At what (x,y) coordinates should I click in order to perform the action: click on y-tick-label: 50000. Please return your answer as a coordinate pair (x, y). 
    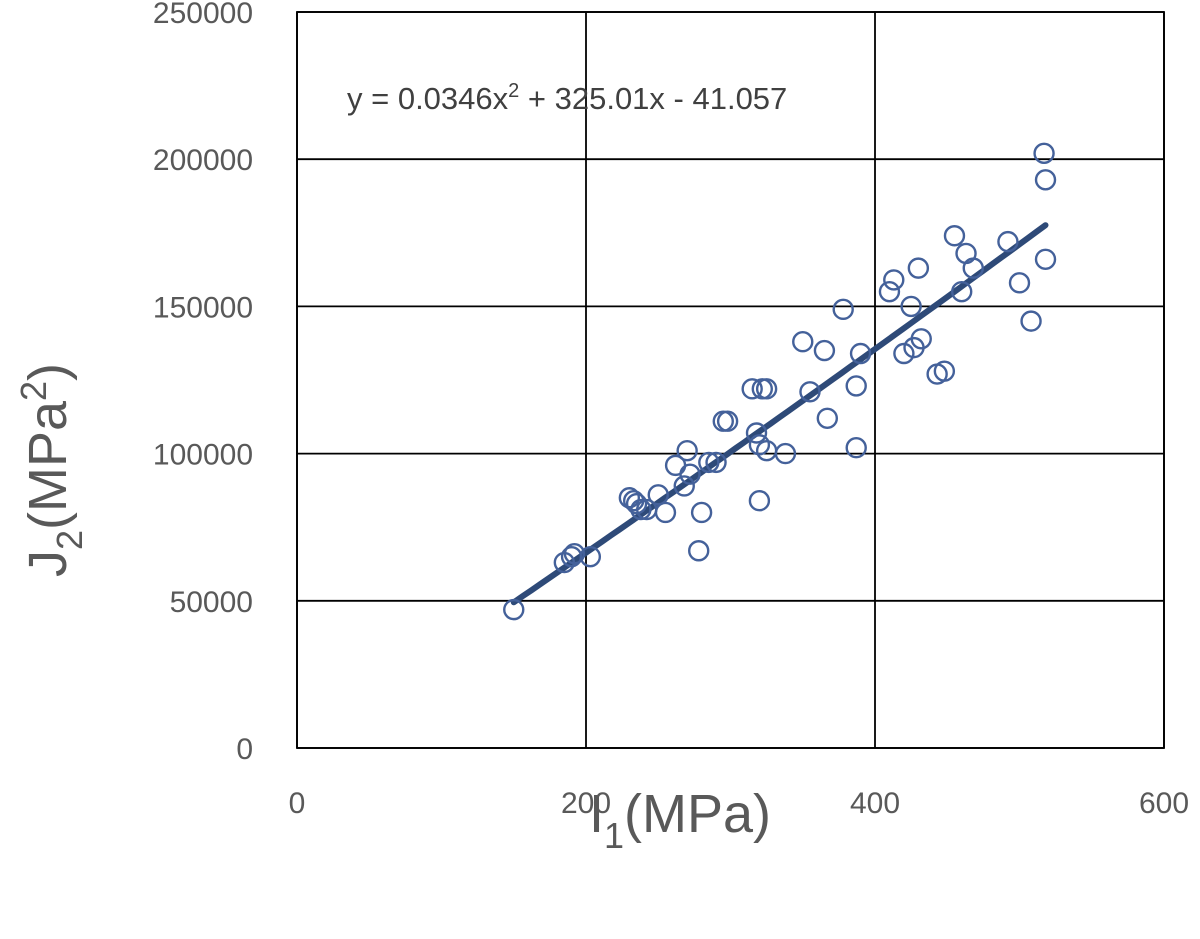
    Looking at the image, I should click on (211, 602).